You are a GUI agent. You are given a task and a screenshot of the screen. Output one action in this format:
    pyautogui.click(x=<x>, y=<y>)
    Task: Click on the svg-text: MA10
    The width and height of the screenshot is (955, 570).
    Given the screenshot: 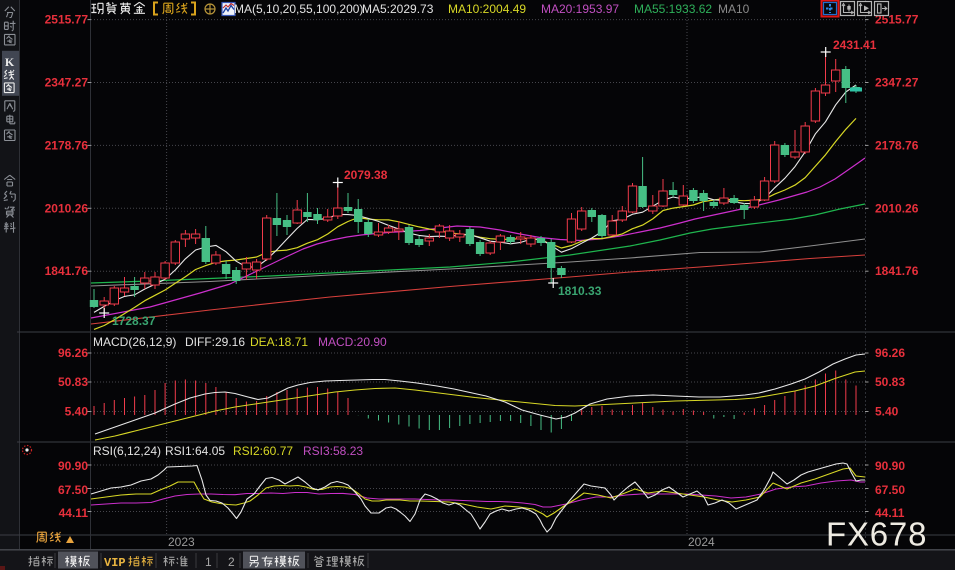 What is the action you would take?
    pyautogui.click(x=734, y=9)
    